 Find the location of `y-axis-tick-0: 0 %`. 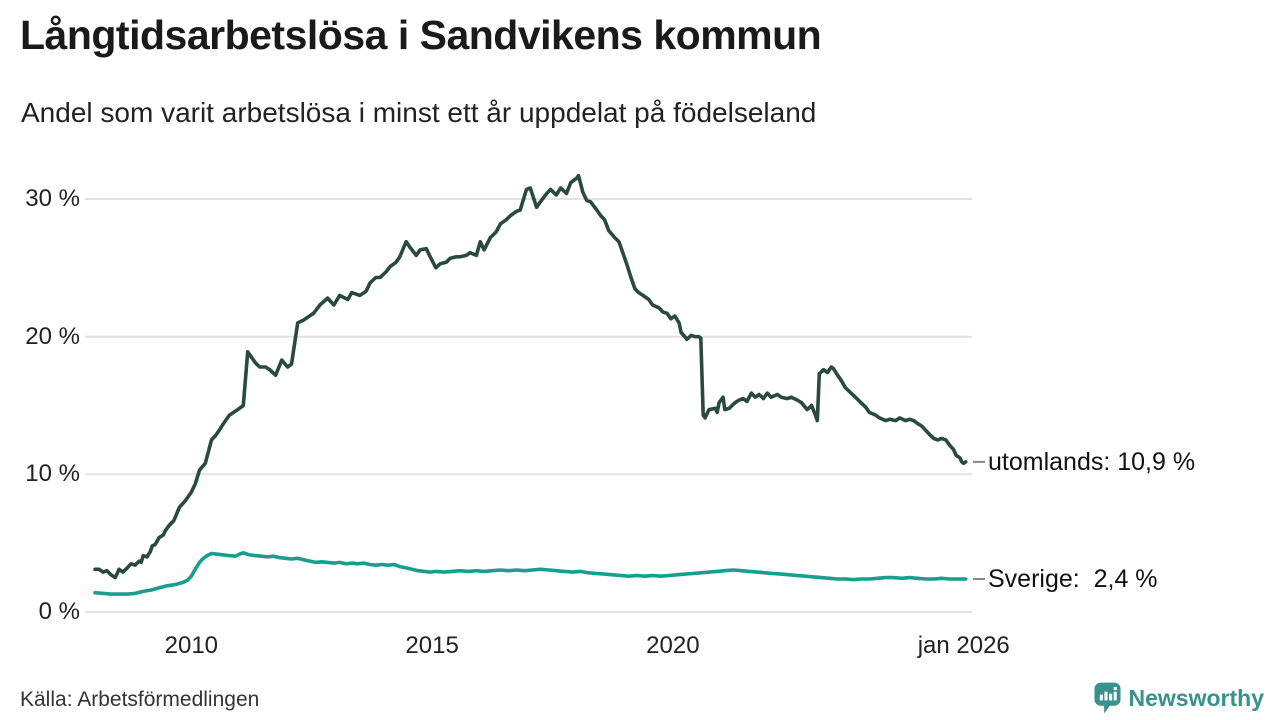

y-axis-tick-0: 0 % is located at coordinates (59, 611).